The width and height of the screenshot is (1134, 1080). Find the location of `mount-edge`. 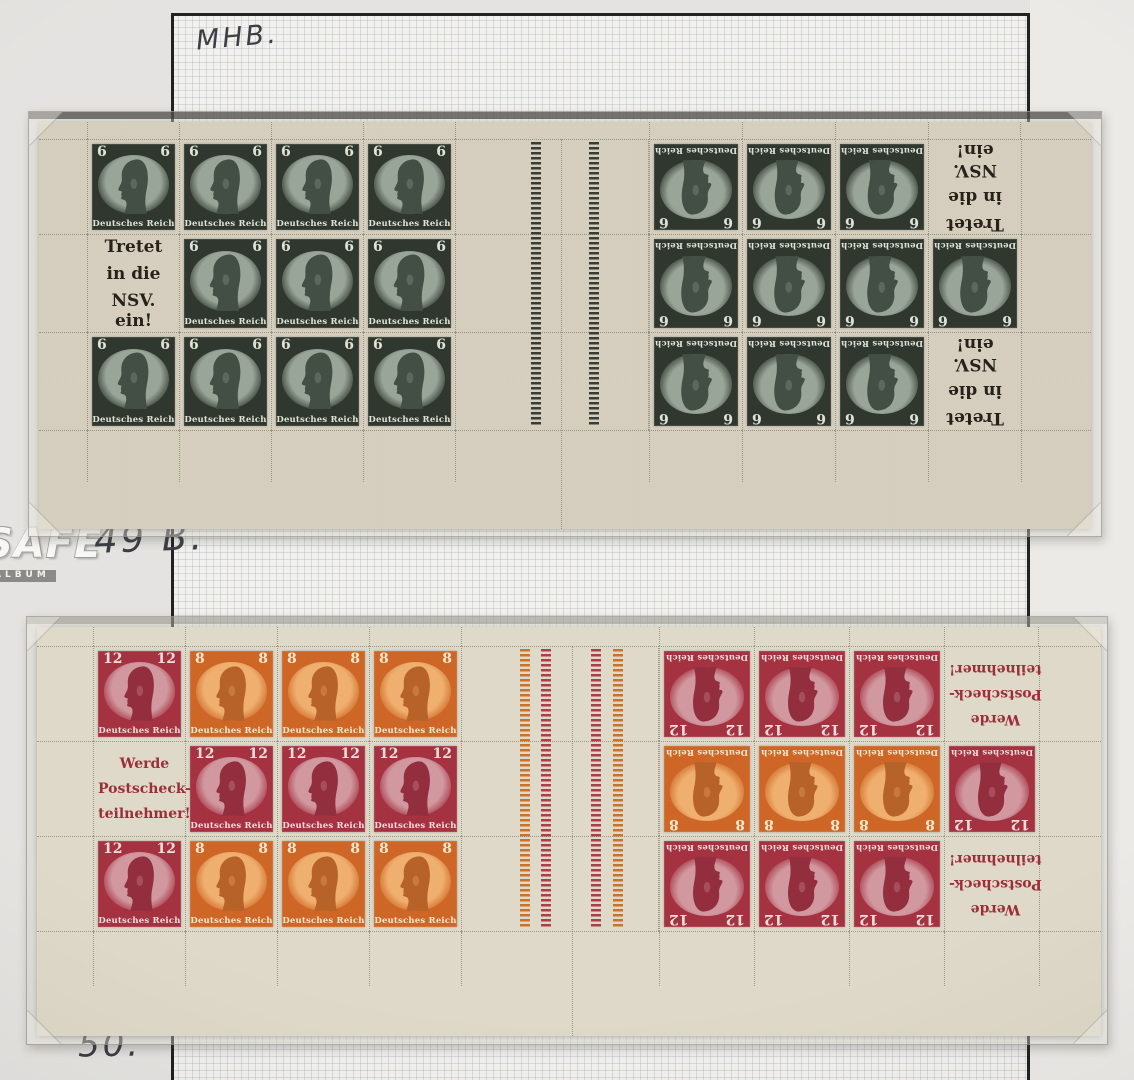

mount-edge is located at coordinates (565, 115).